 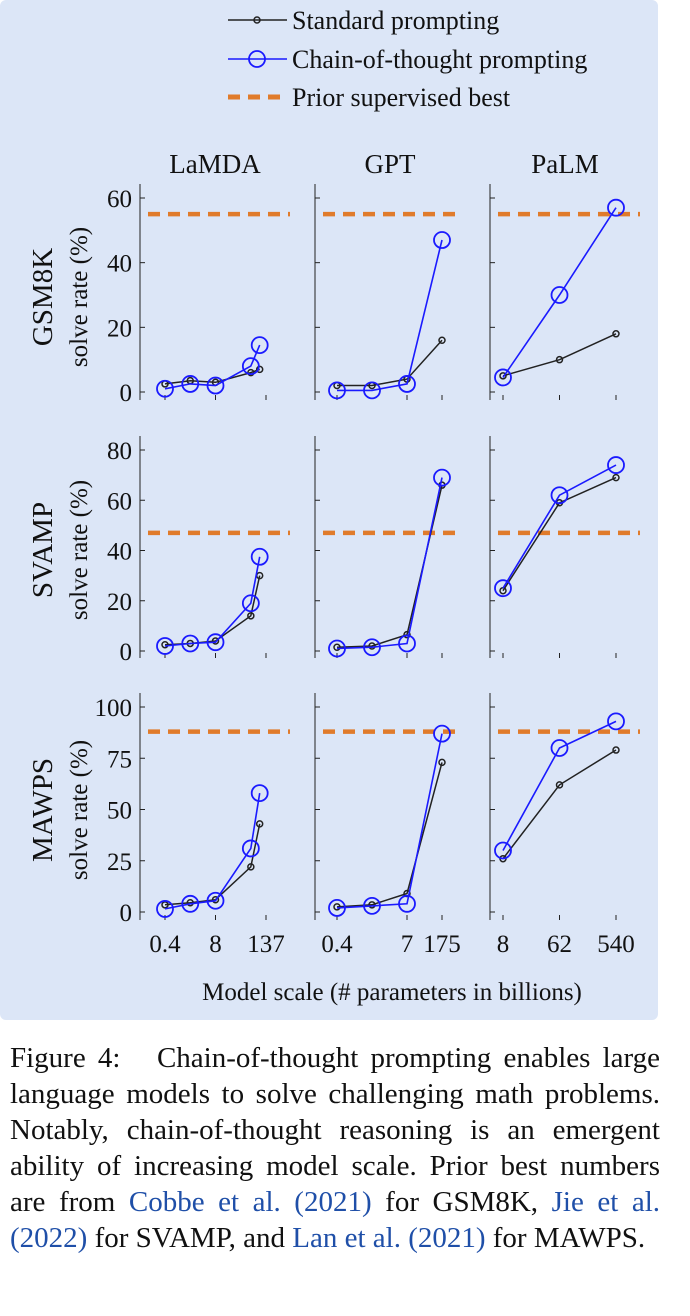 I want to click on panel-gpt-mawps: 0.4 7 175, so click(x=388, y=825).